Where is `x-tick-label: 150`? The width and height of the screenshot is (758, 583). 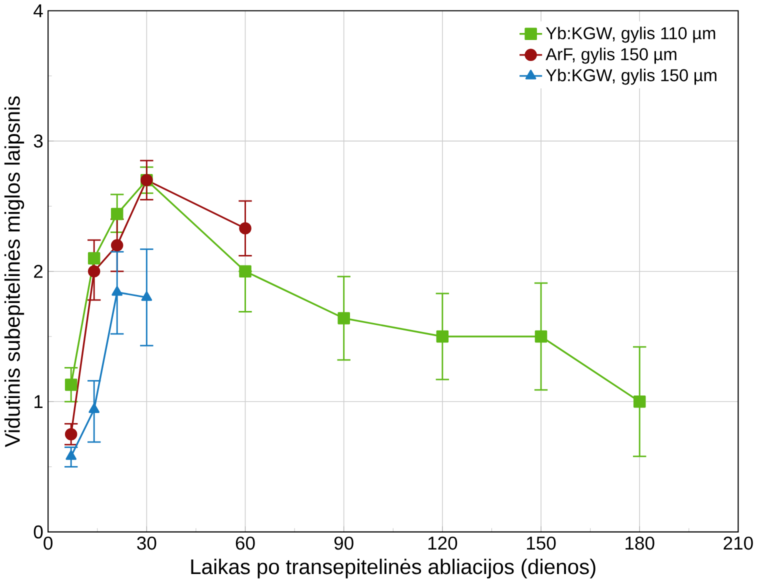
x-tick-label: 150 is located at coordinates (541, 543).